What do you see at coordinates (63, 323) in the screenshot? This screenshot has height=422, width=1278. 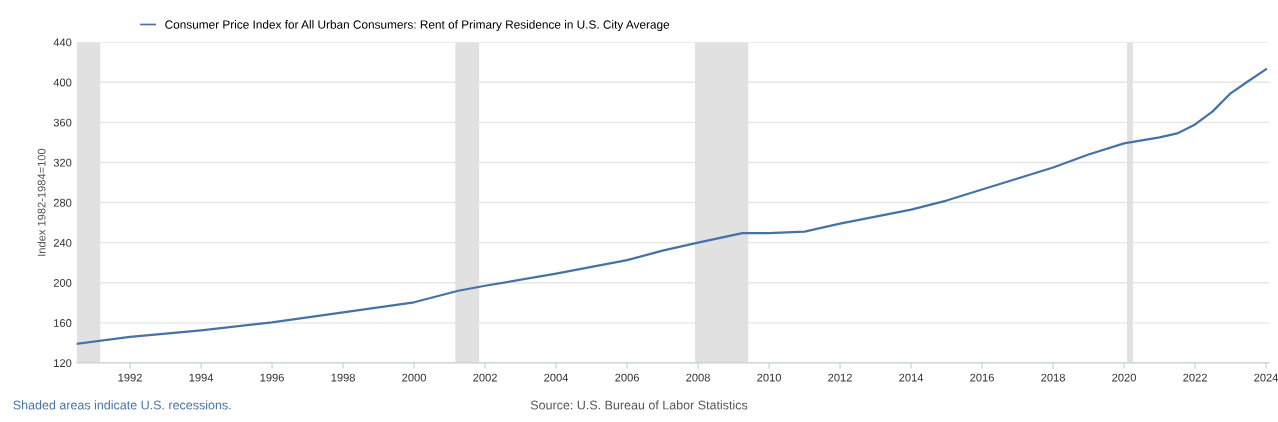 I see `y-tick-label: 160` at bounding box center [63, 323].